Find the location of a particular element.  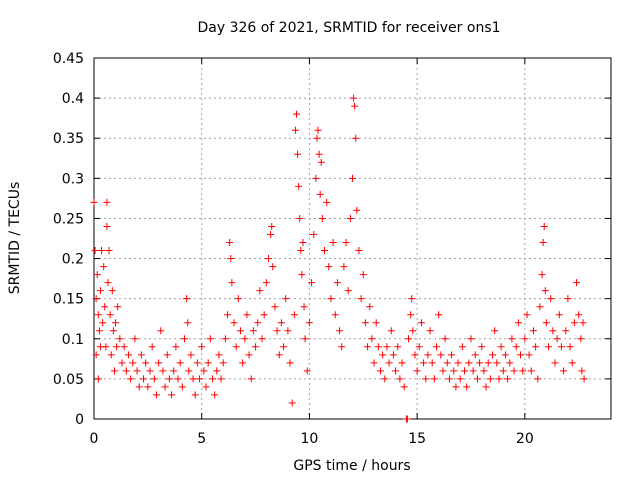

x-tick-label: 10 is located at coordinates (310, 439).